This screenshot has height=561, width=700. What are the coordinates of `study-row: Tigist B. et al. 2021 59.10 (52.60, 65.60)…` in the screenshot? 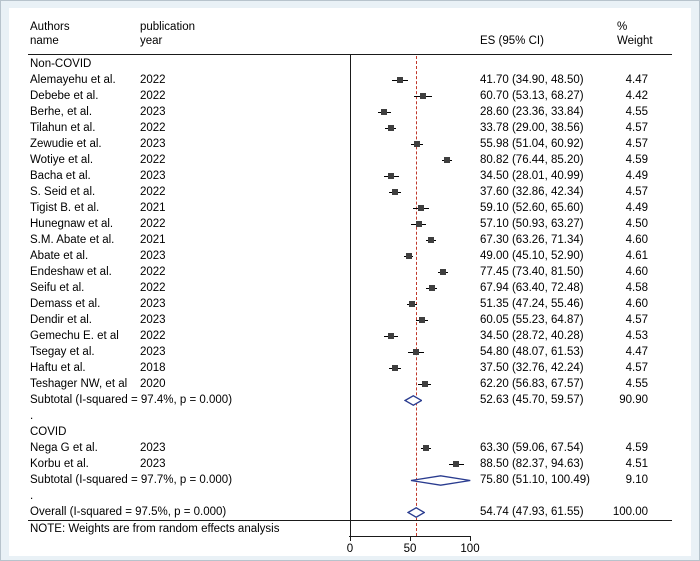 It's located at (350, 208).